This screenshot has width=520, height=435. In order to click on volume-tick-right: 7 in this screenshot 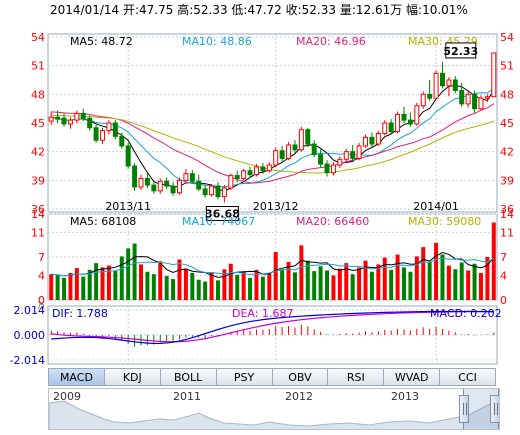, I will do `click(503, 257)`.